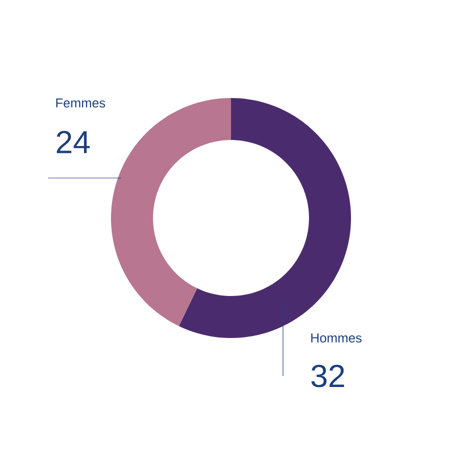 This screenshot has height=450, width=450. I want to click on slice-label: Hommes, so click(336, 338).